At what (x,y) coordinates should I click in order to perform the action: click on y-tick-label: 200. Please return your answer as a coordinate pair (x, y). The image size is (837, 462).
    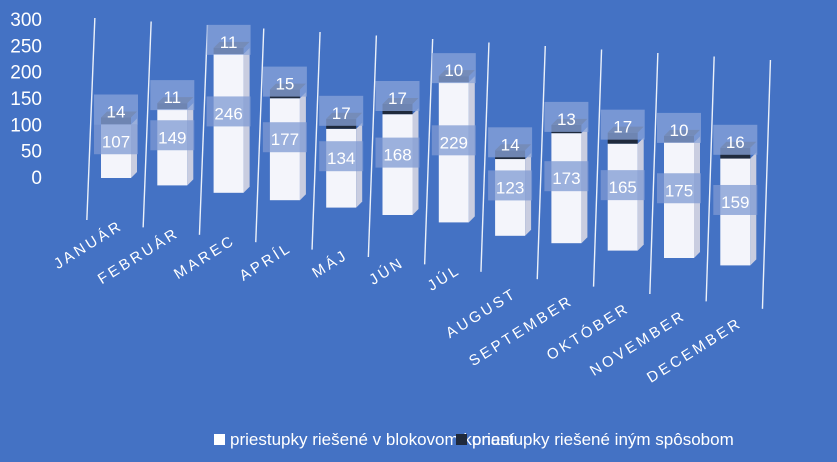
    Looking at the image, I should click on (26, 73).